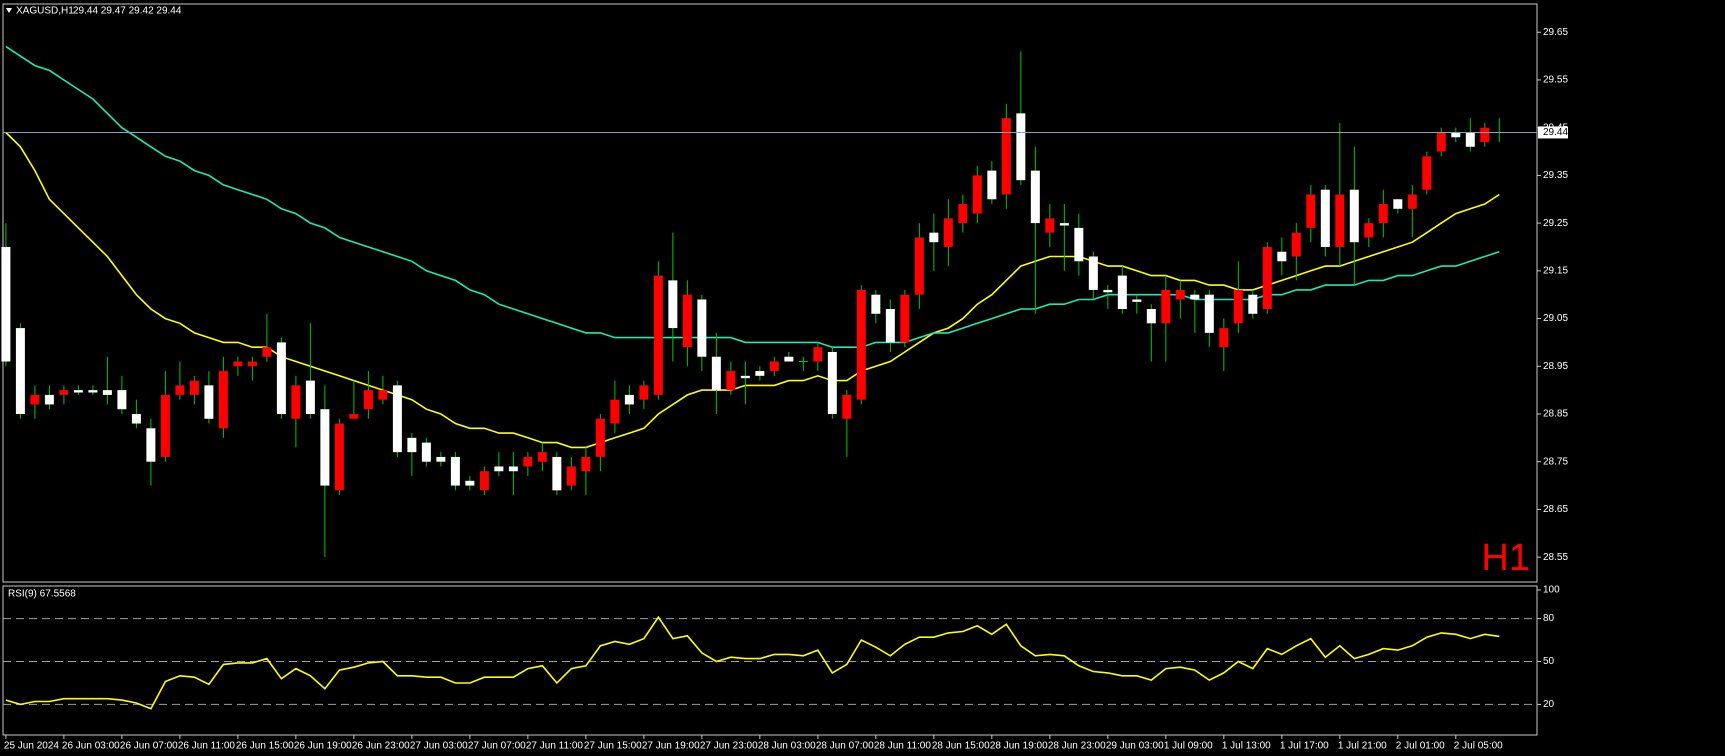 The height and width of the screenshot is (756, 1725). What do you see at coordinates (729, 746) in the screenshot?
I see `x-tick-label: 27 Jun 23:00` at bounding box center [729, 746].